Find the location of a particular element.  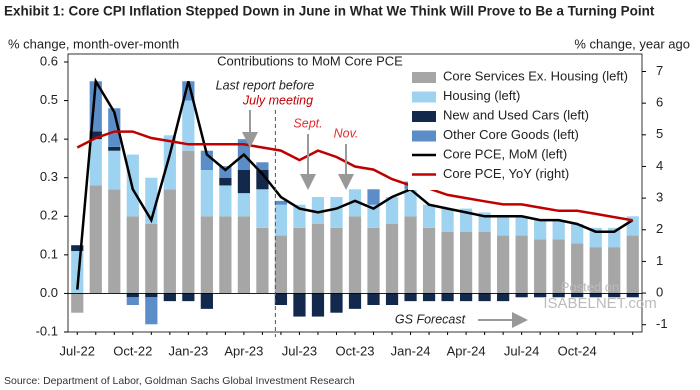

x-tick-label: Jul-23 is located at coordinates (299, 350).